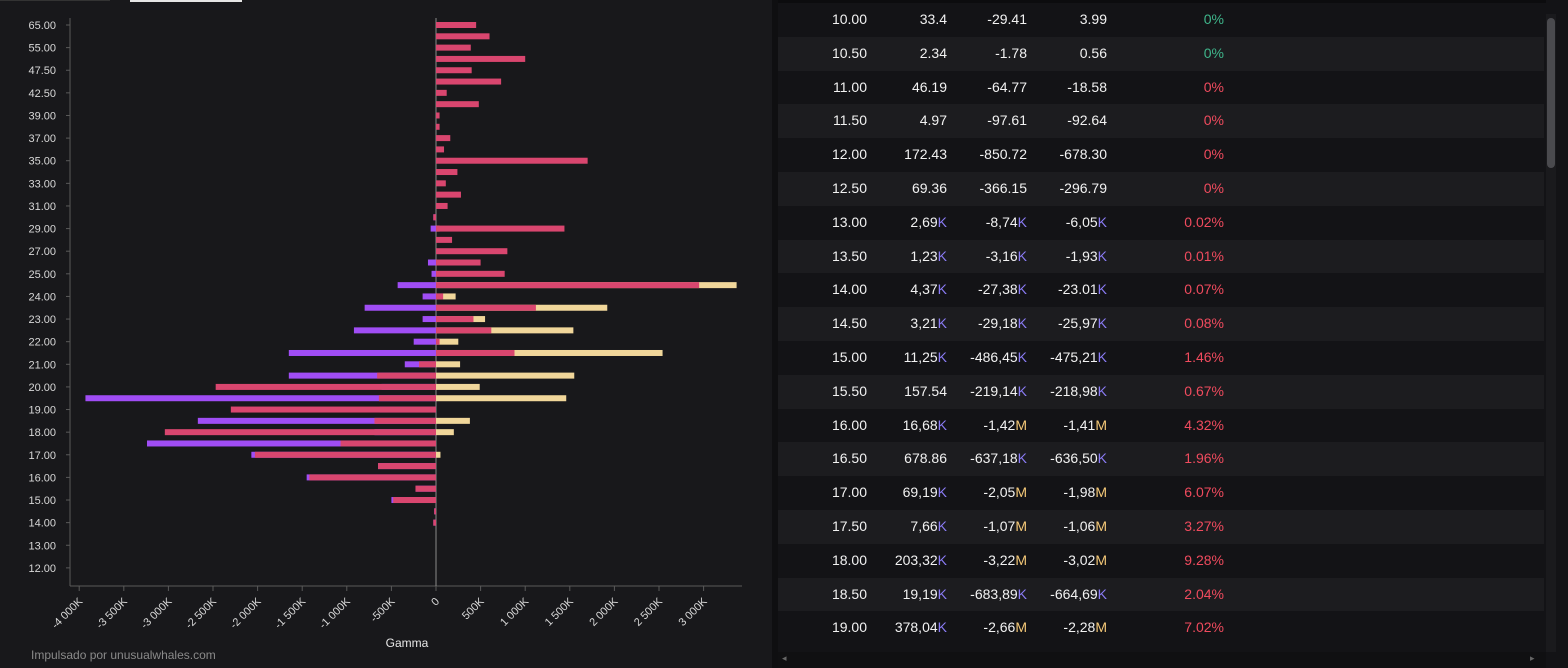 The width and height of the screenshot is (1568, 668). I want to click on y-tick-33.00: 33.00, so click(42, 184).